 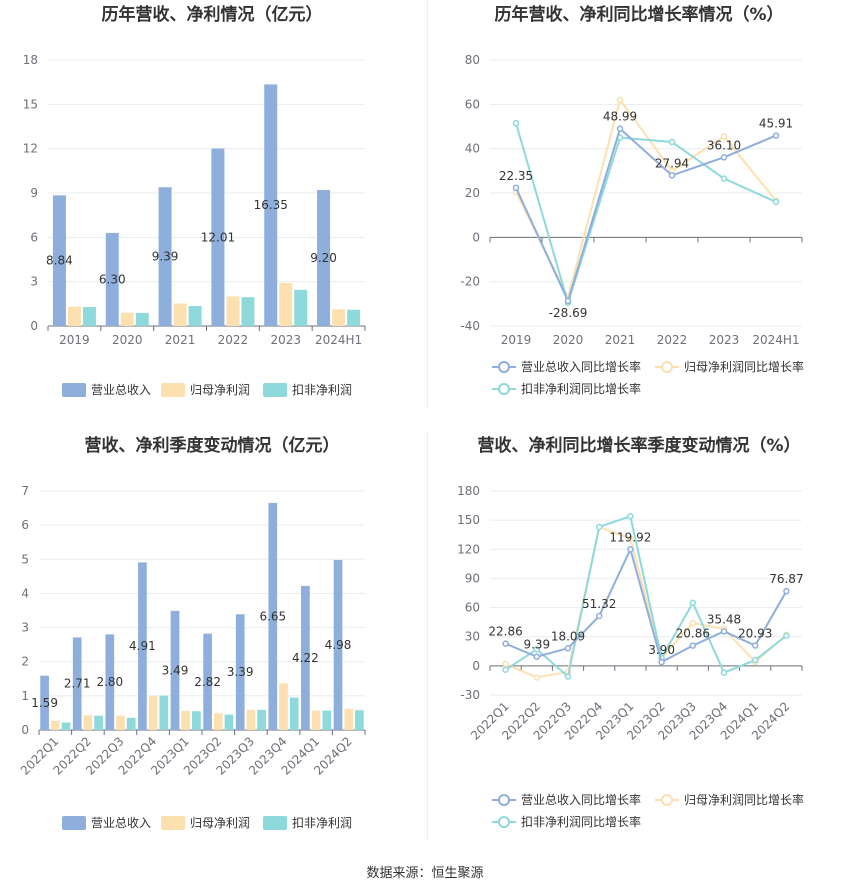 I want to click on data-label: 8.84, so click(x=59, y=261).